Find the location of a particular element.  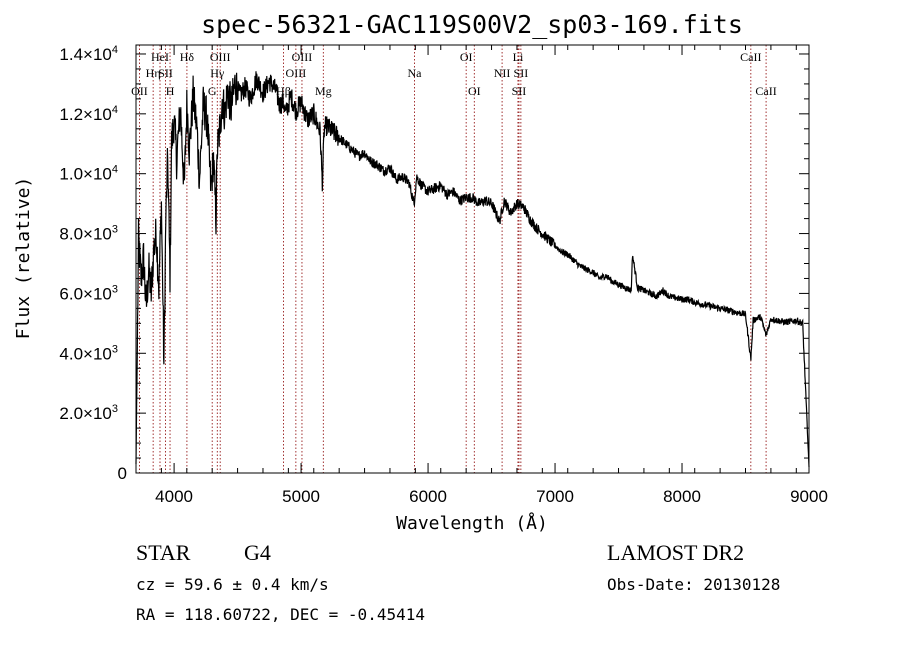

y-tick-label: 6.0×10³ is located at coordinates (88, 293).